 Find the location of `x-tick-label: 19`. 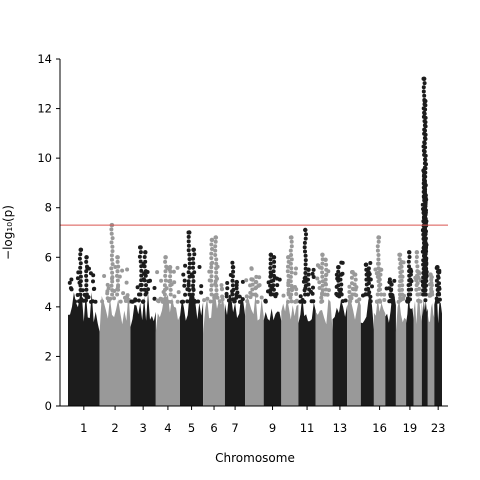

x-tick-label: 19 is located at coordinates (410, 428).